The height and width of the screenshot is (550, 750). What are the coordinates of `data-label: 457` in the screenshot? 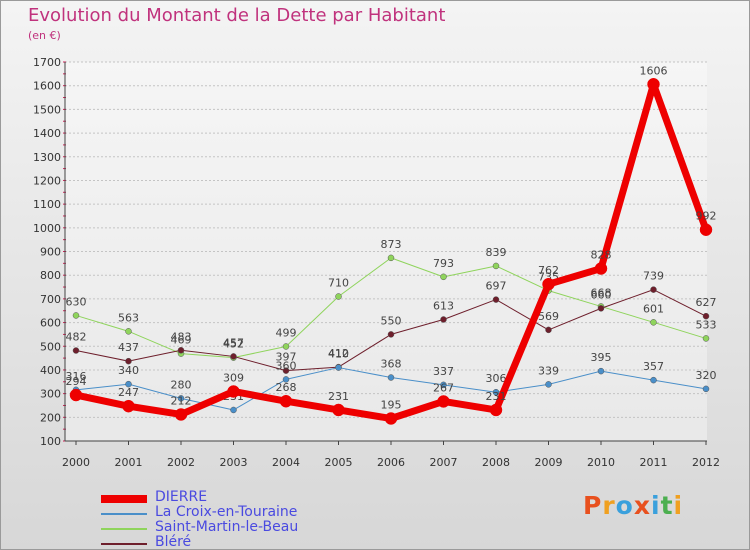 It's located at (233, 342).